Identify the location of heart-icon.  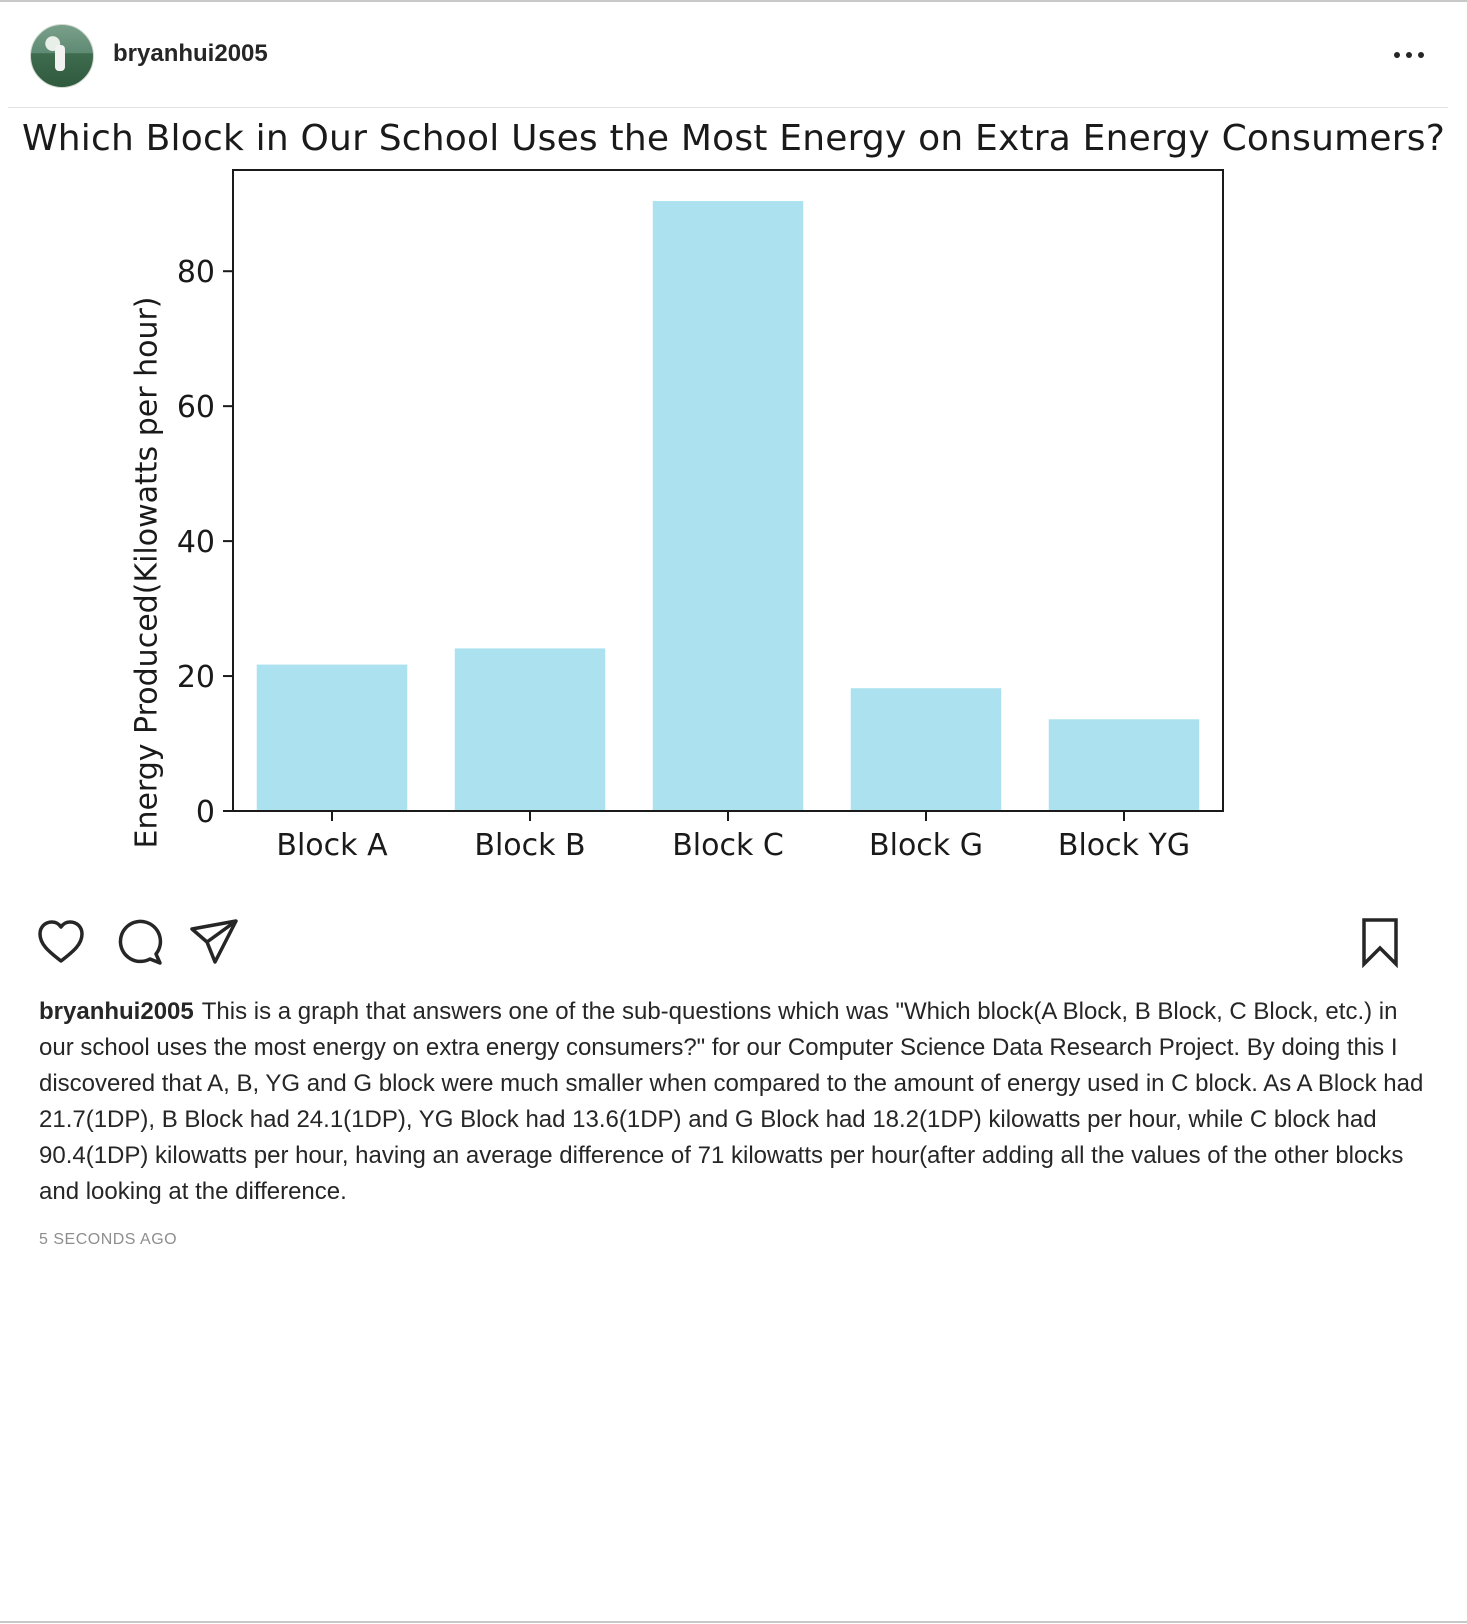
(61, 942).